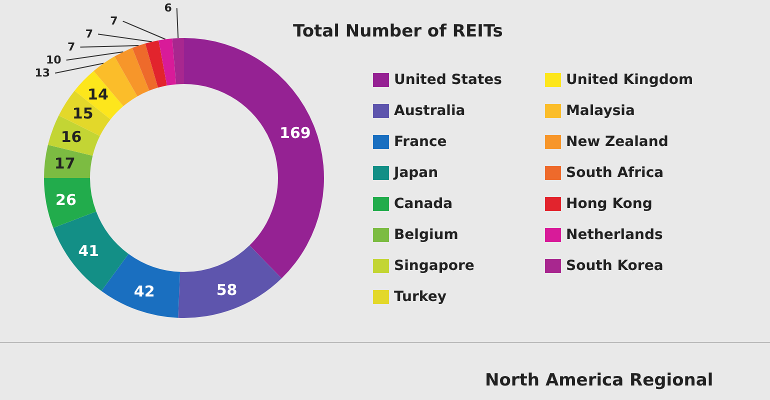 Image resolution: width=770 pixels, height=400 pixels. What do you see at coordinates (398, 32) in the screenshot?
I see `text: Total Number of REITs` at bounding box center [398, 32].